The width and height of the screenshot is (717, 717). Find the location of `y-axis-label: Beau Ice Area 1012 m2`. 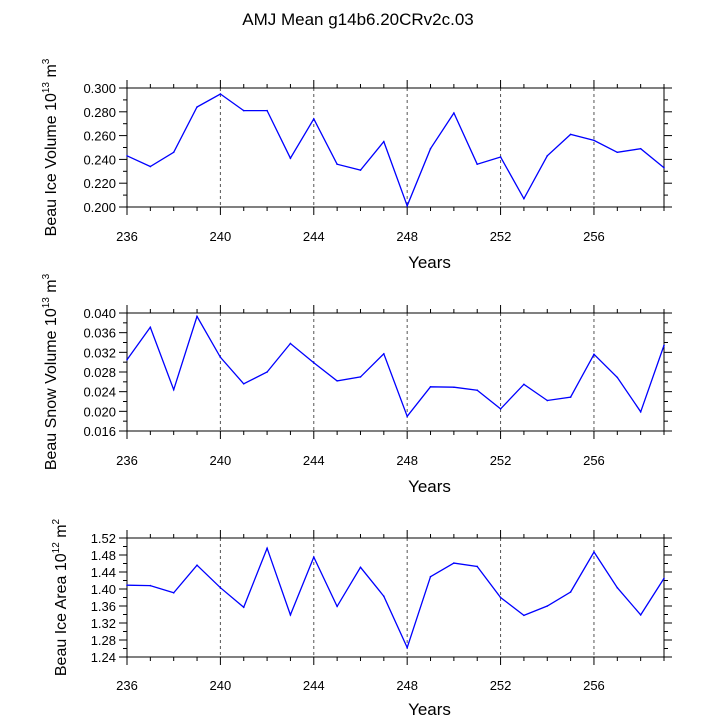

y-axis-label: Beau Ice Area 1012 m2 is located at coordinates (60, 597).